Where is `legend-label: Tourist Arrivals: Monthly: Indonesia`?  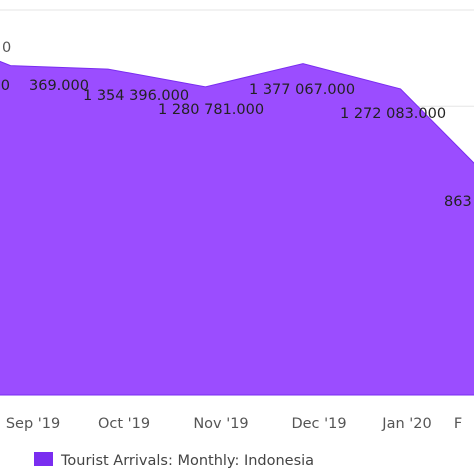
legend-label: Tourist Arrivals: Monthly: Indonesia is located at coordinates (187, 461).